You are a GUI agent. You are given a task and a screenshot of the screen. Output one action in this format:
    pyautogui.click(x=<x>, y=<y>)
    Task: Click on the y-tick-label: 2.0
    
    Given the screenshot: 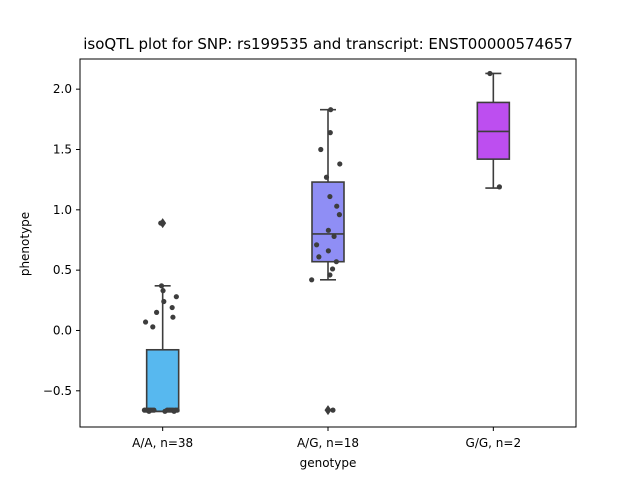 What is the action you would take?
    pyautogui.click(x=62, y=89)
    